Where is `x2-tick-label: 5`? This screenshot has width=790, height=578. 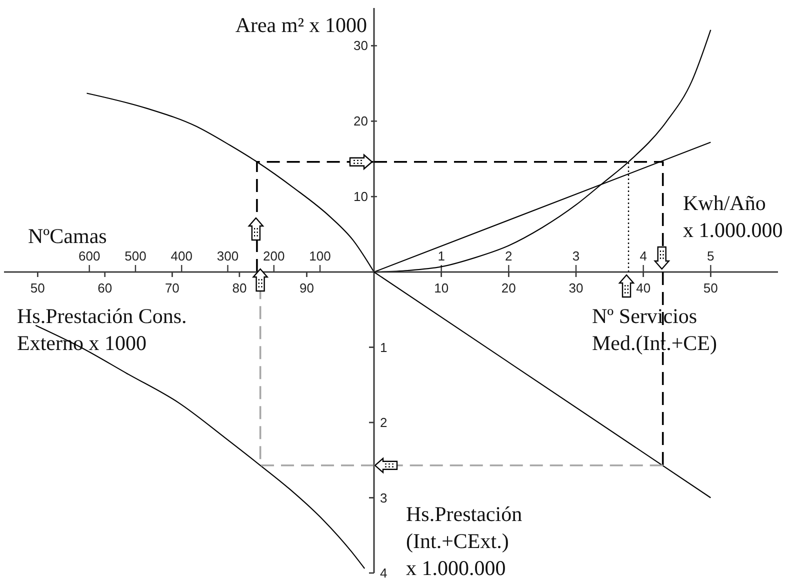
x2-tick-label: 5 is located at coordinates (710, 256).